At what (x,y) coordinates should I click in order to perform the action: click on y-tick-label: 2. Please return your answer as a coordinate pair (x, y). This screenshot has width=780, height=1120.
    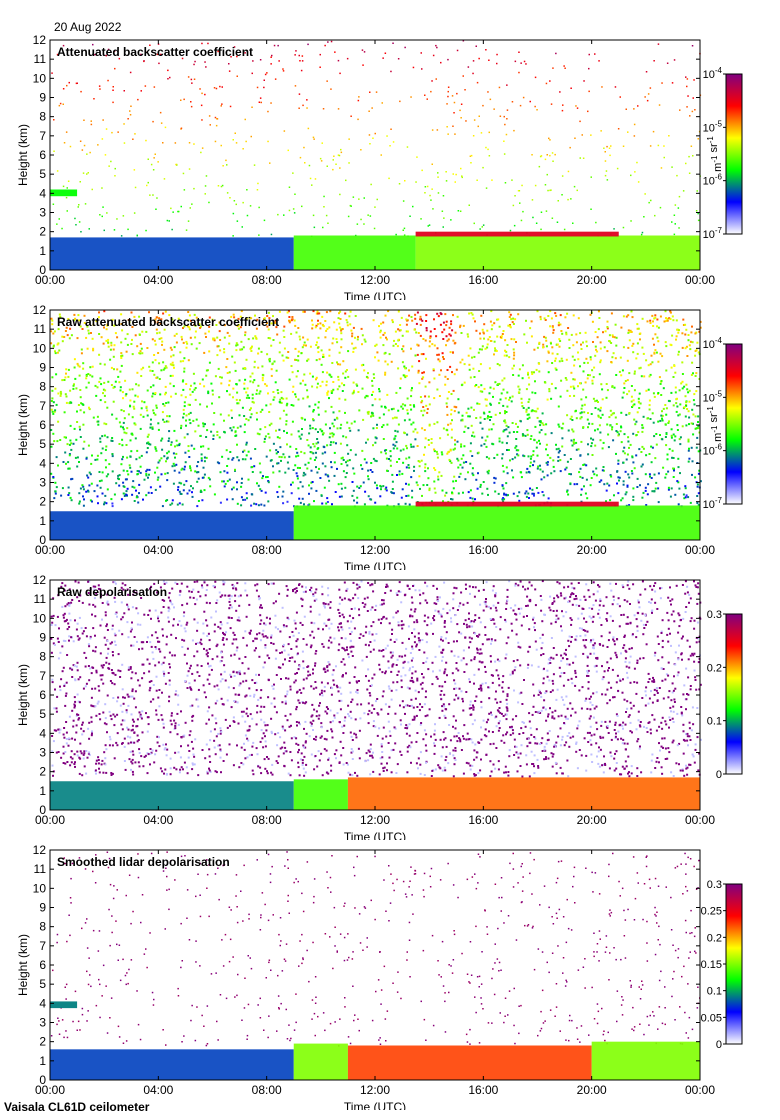
    Looking at the image, I should click on (42, 232).